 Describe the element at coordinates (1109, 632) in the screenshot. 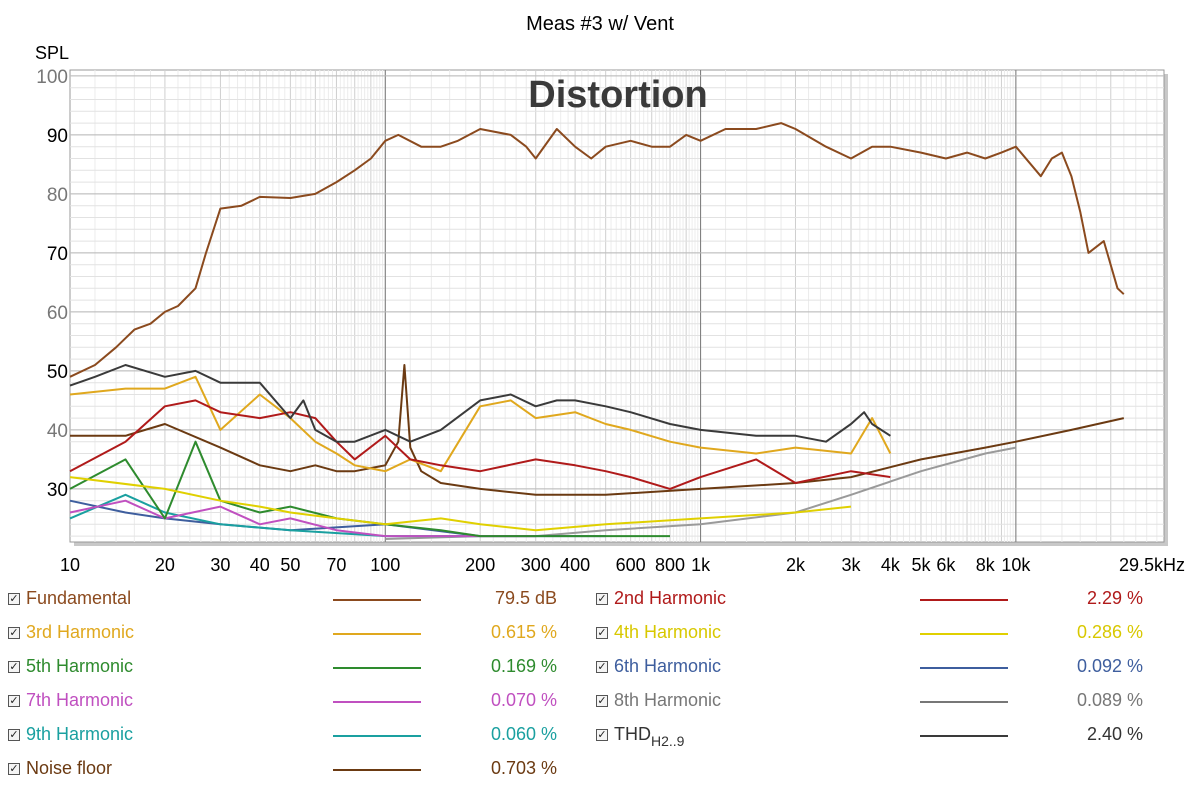

I see `legend-value: 0.286 %` at that location.